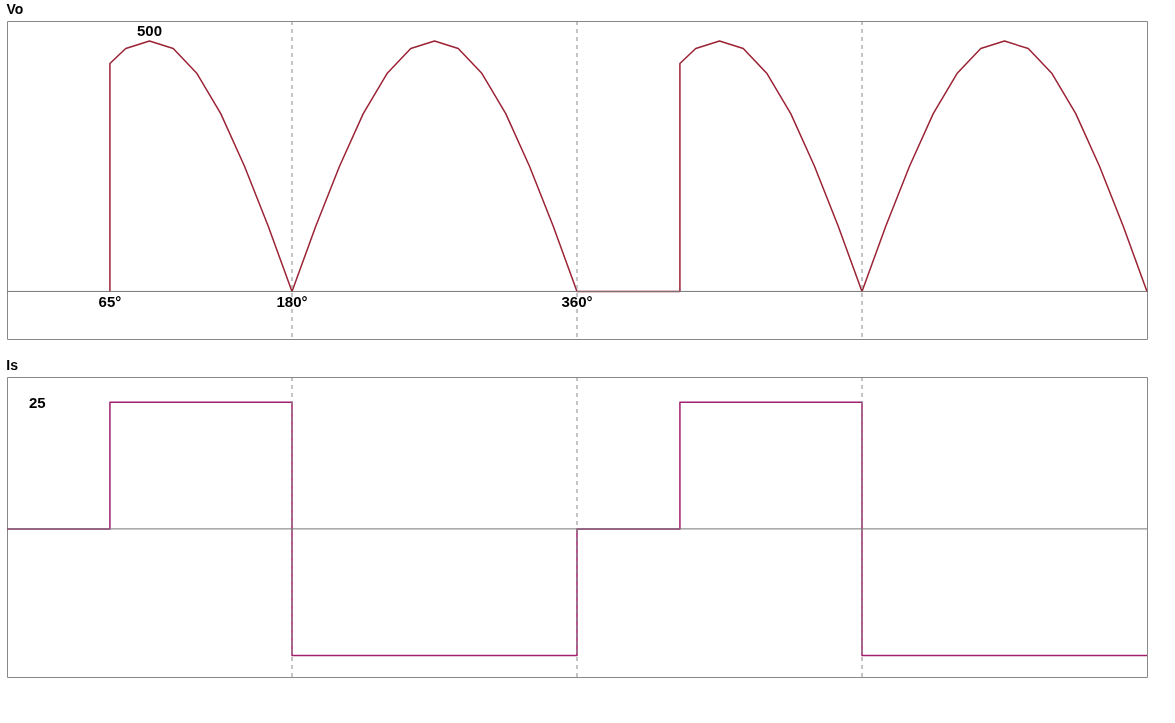 Image resolution: width=1175 pixels, height=723 pixels. What do you see at coordinates (12, 364) in the screenshot?
I see `chart-title: Is` at bounding box center [12, 364].